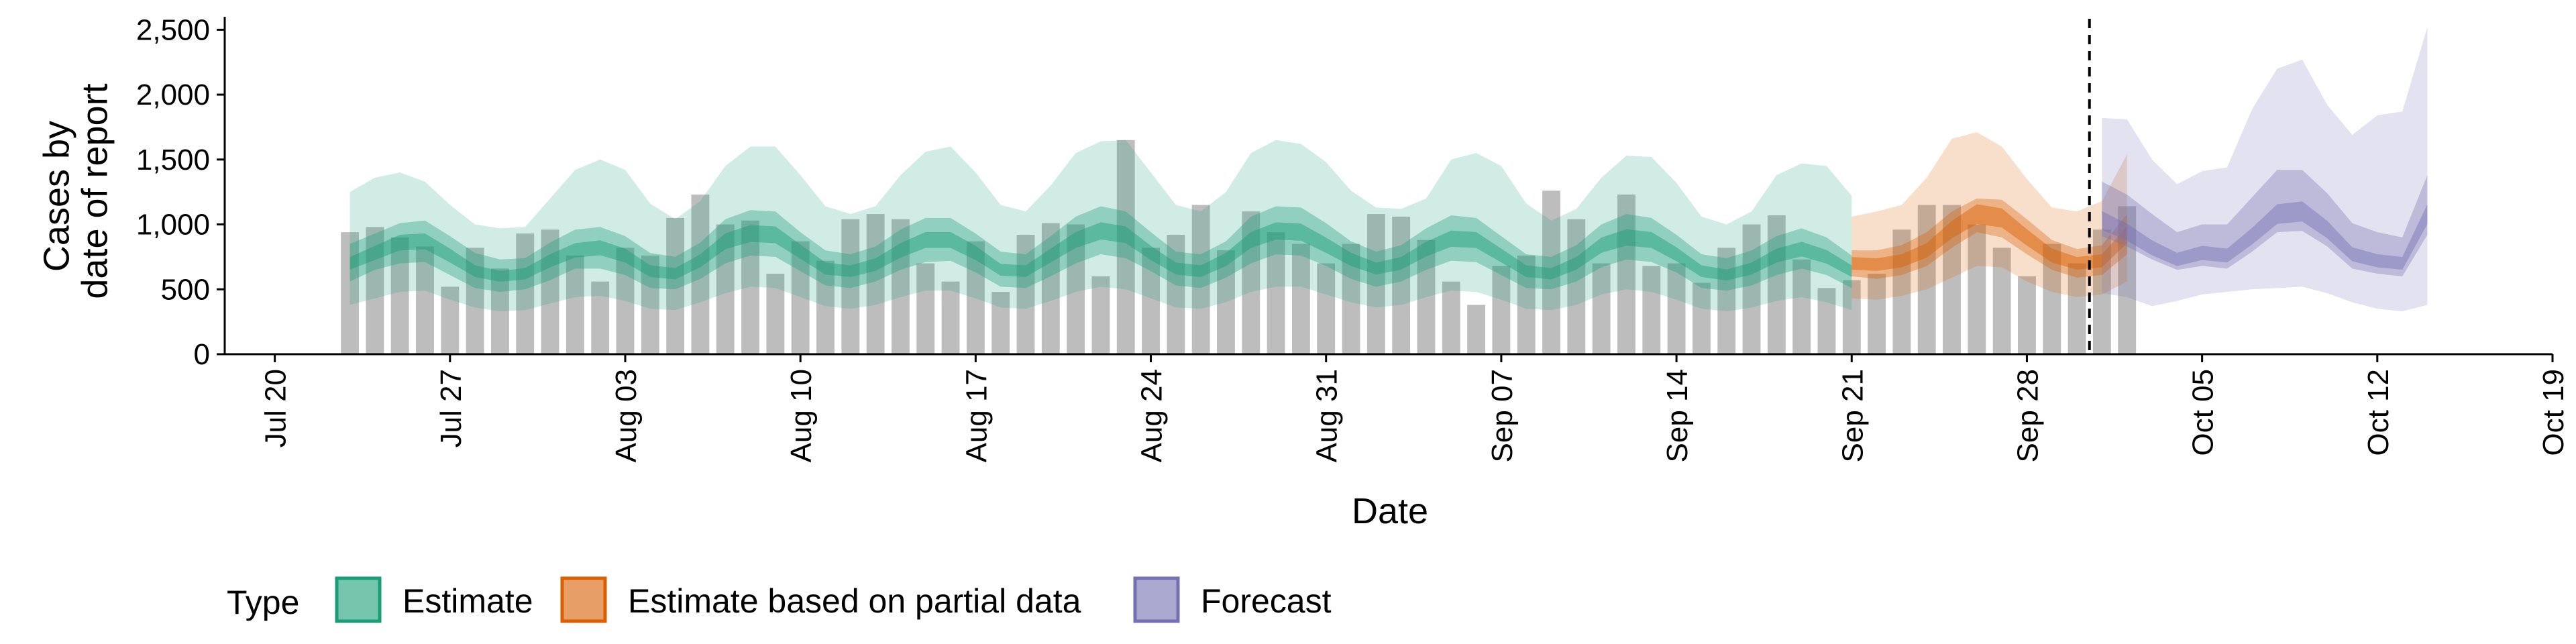 The image size is (2576, 644). Describe the element at coordinates (358, 599) in the screenshot. I see `legend-key-estimate` at that location.